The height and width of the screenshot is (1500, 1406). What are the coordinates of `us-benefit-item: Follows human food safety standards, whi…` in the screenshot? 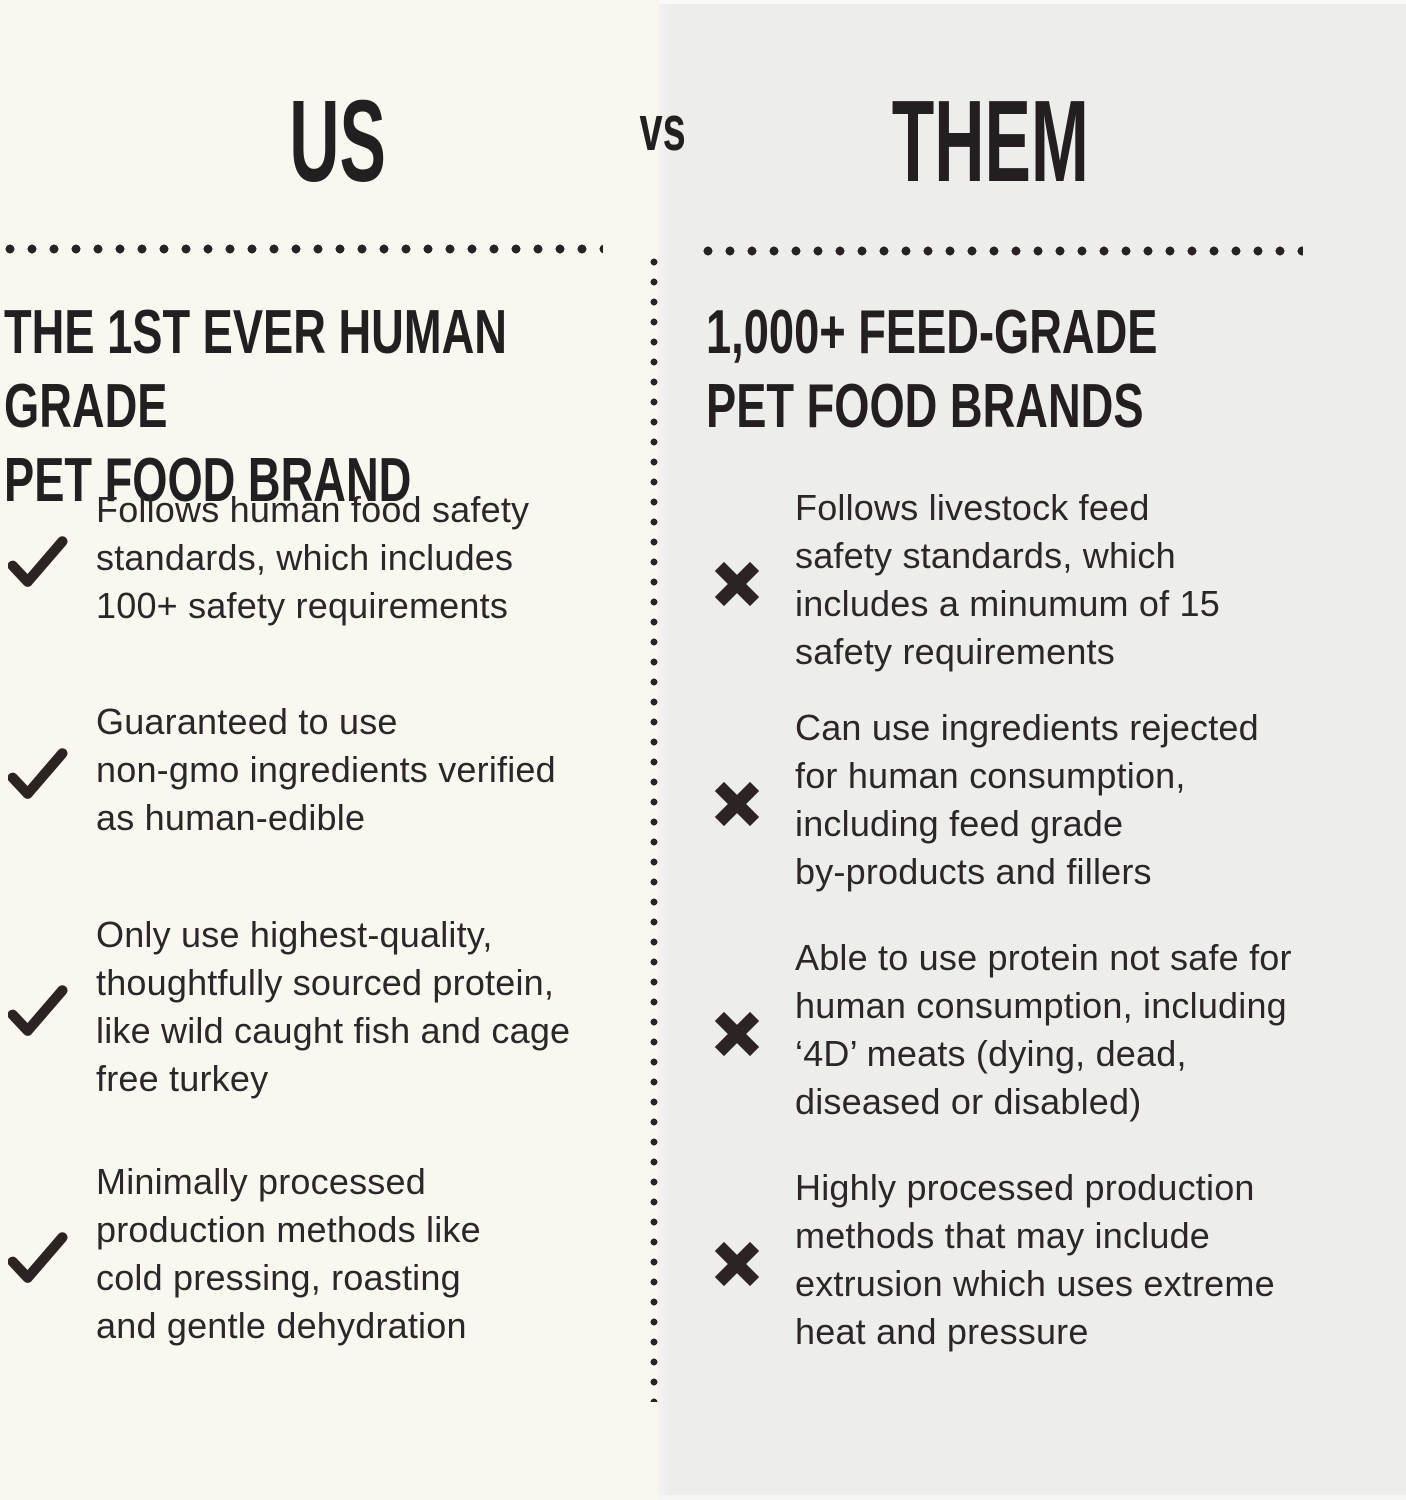 It's located at (328, 558).